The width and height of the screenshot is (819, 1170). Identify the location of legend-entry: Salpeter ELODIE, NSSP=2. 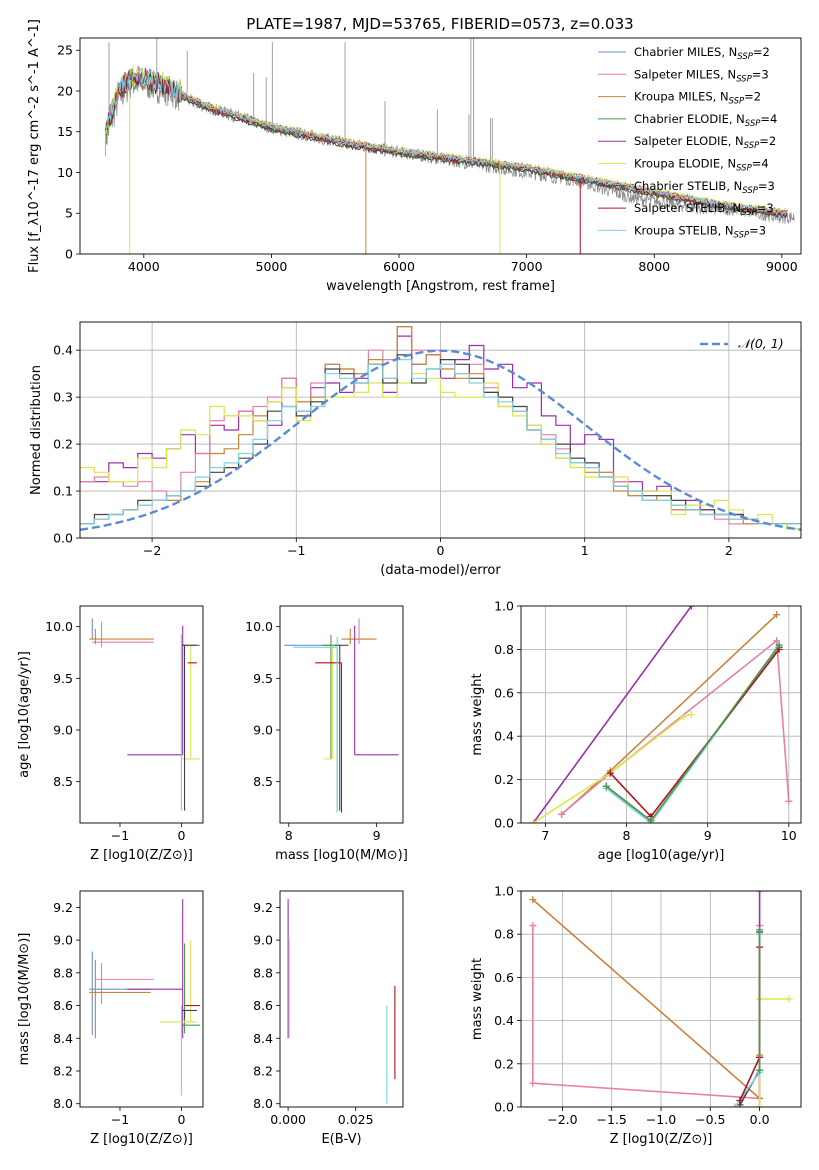
(705, 142).